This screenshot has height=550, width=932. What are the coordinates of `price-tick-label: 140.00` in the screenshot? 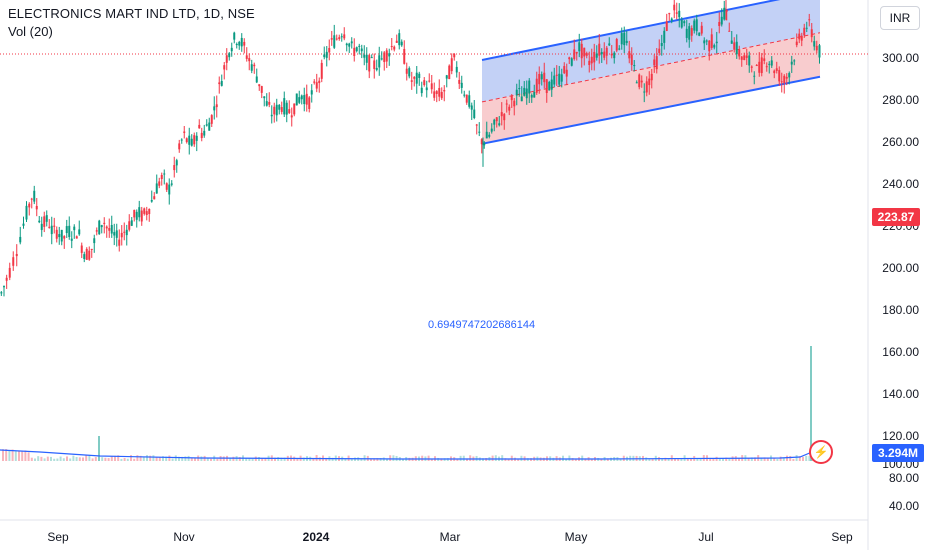 It's located at (900, 394).